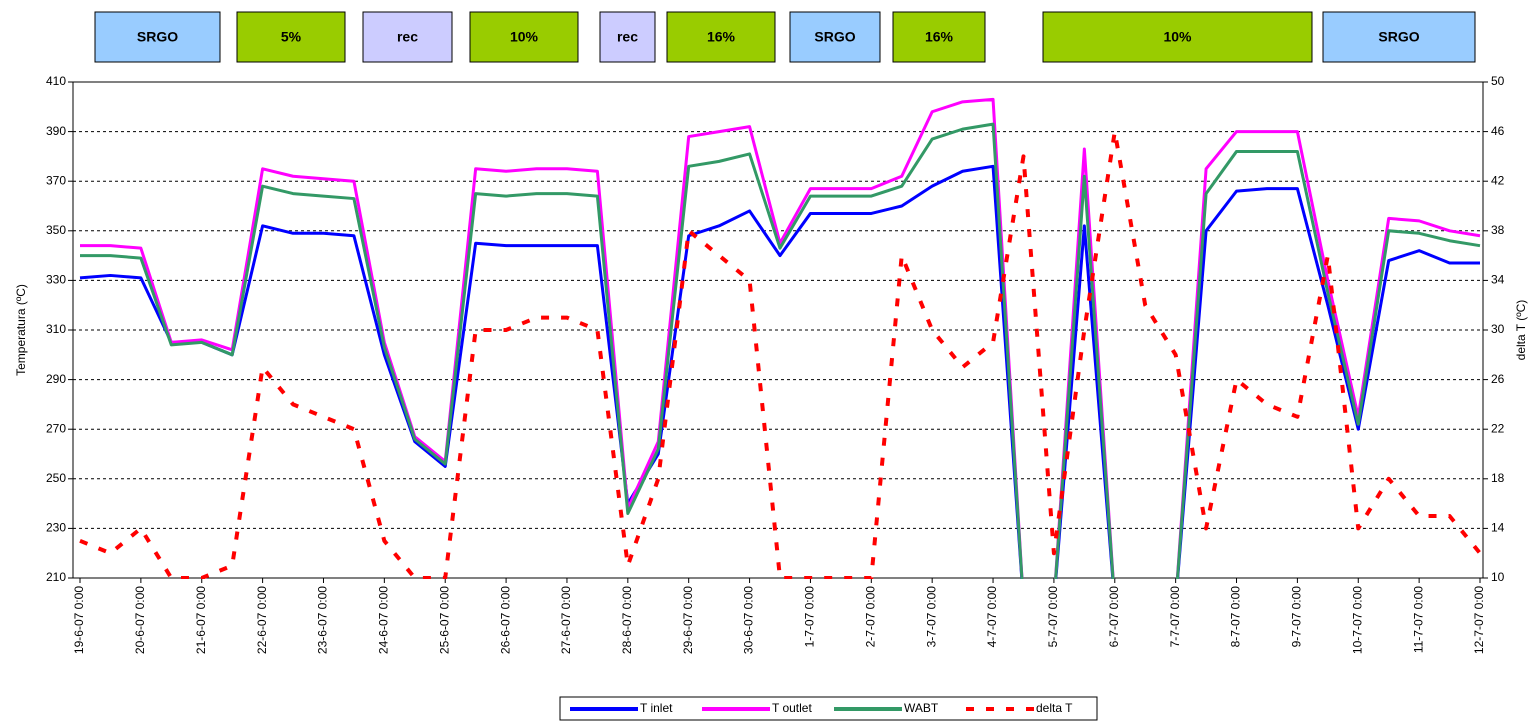 The image size is (1537, 722). I want to click on x-tick-label: 25-6-07 0:00, so click(444, 620).